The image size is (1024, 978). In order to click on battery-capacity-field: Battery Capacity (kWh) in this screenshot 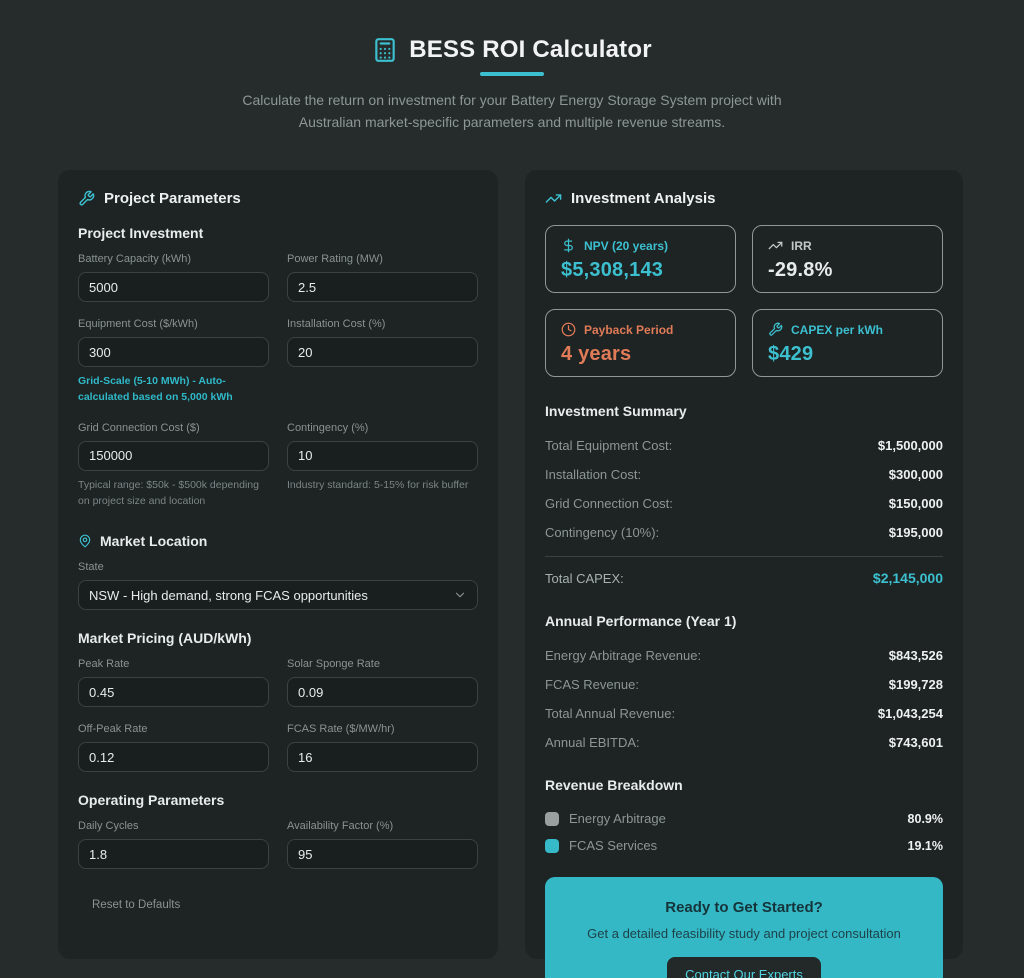, I will do `click(173, 278)`.